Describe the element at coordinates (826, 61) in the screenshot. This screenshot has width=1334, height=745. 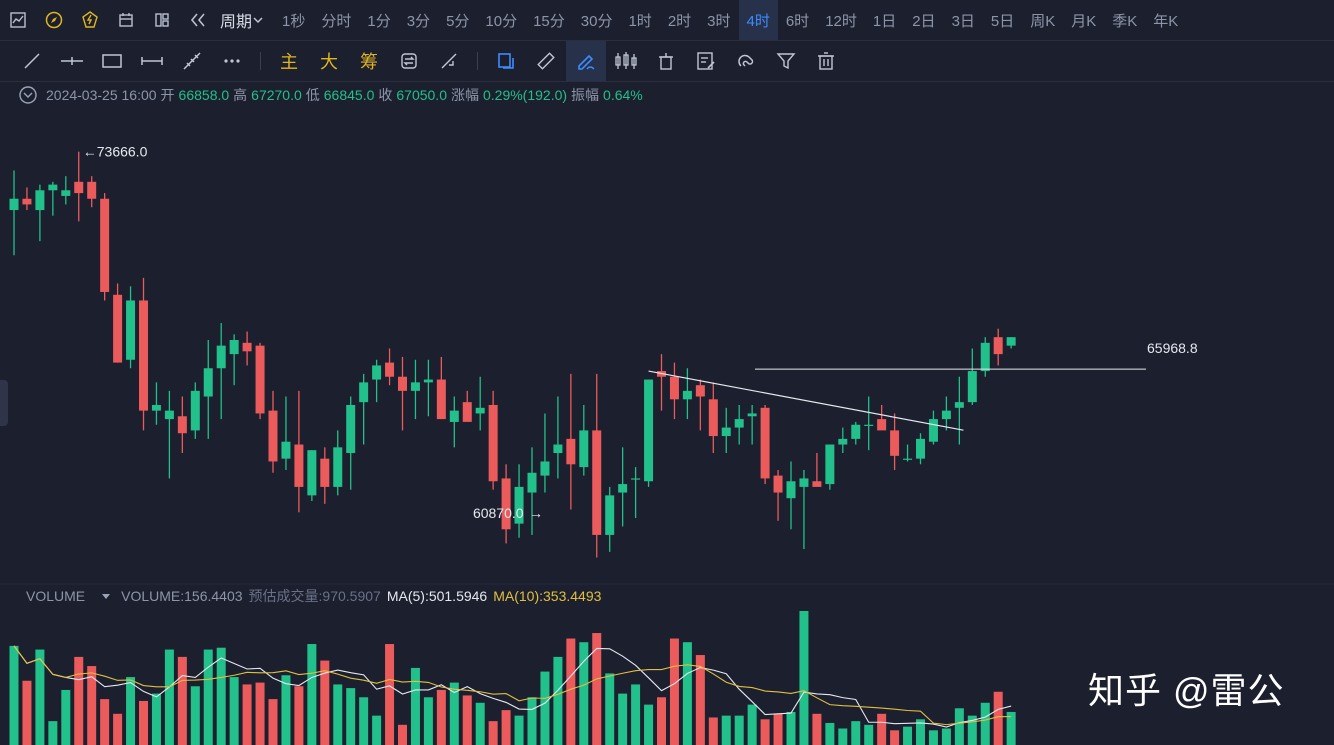
I see `delete-icon` at that location.